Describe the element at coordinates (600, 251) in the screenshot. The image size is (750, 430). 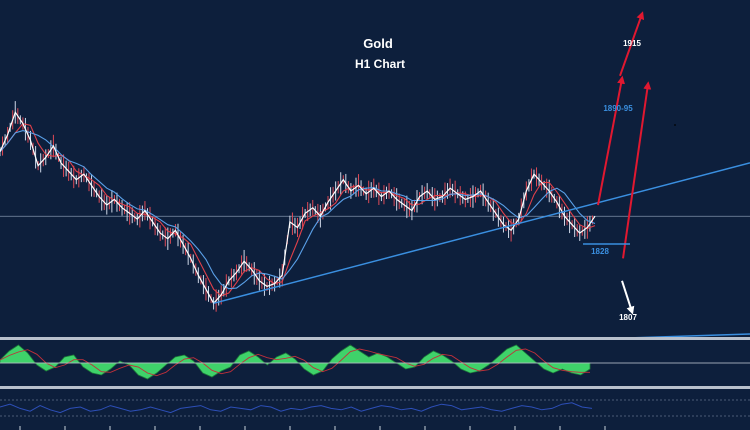
I see `label-1828: 1828` at that location.